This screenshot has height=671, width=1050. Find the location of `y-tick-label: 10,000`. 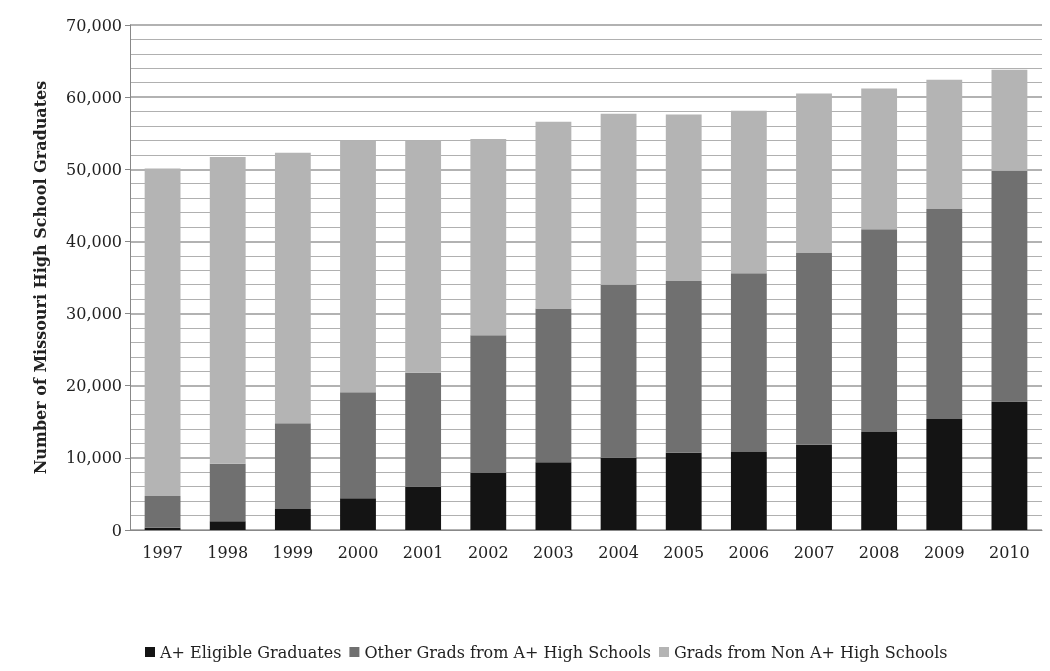

y-tick-label: 10,000 is located at coordinates (94, 458).